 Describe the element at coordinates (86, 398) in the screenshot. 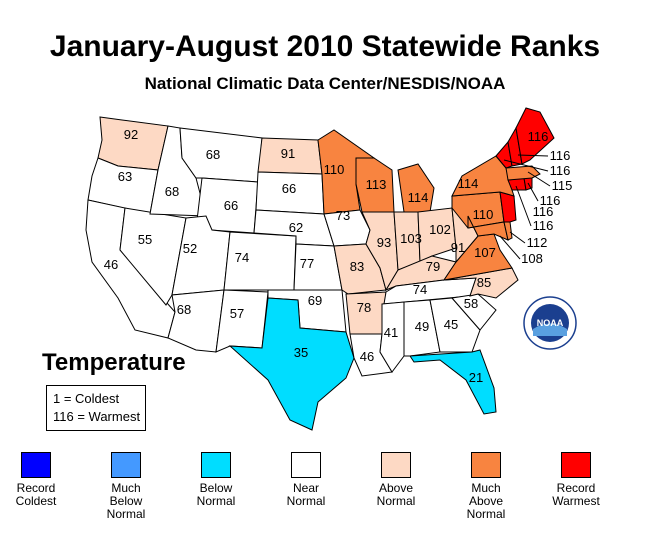

I see `rank-key-coldest: 1 = Coldest` at that location.